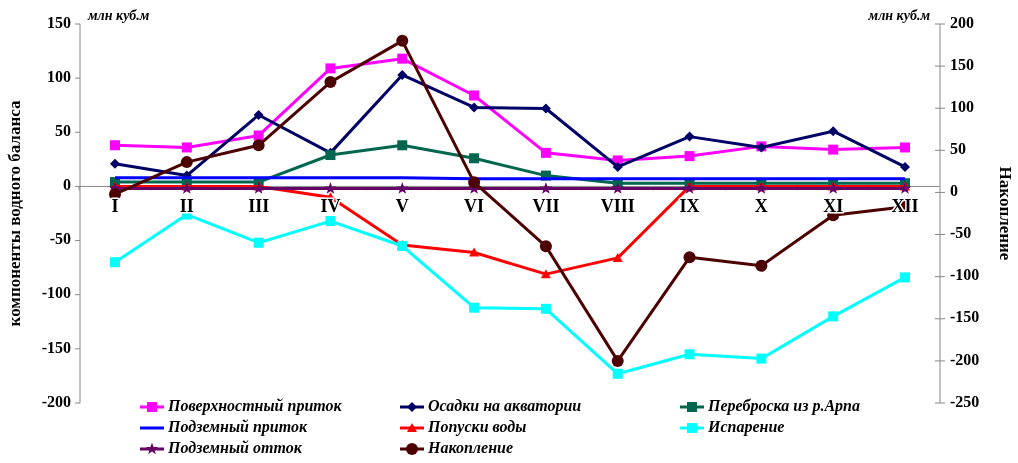 Image resolution: width=1018 pixels, height=463 pixels. What do you see at coordinates (783, 405) in the screenshot?
I see `legend-label: Переброска из р.Арпа` at bounding box center [783, 405].